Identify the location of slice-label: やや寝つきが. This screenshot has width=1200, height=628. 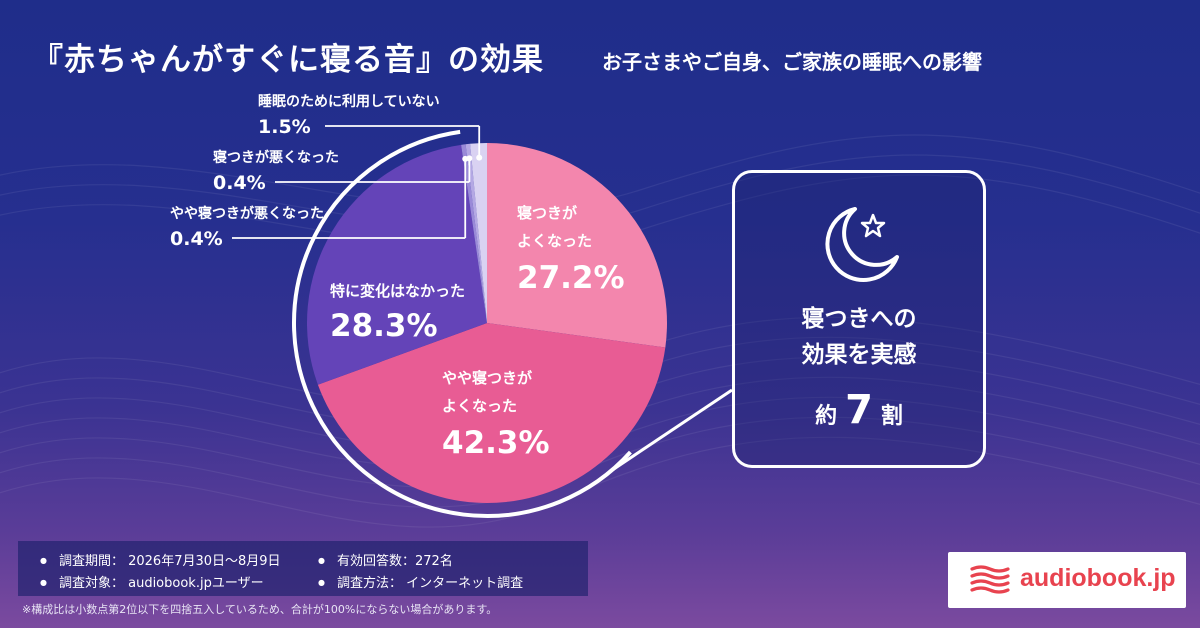
(487, 378).